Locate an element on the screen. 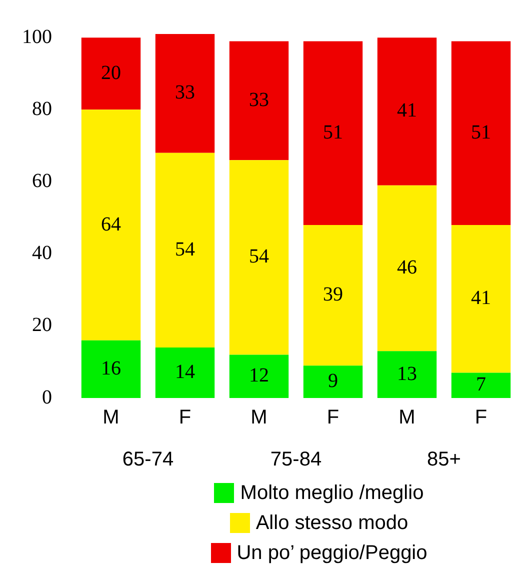 This screenshot has height=583, width=518. data-label: 14 is located at coordinates (185, 372).